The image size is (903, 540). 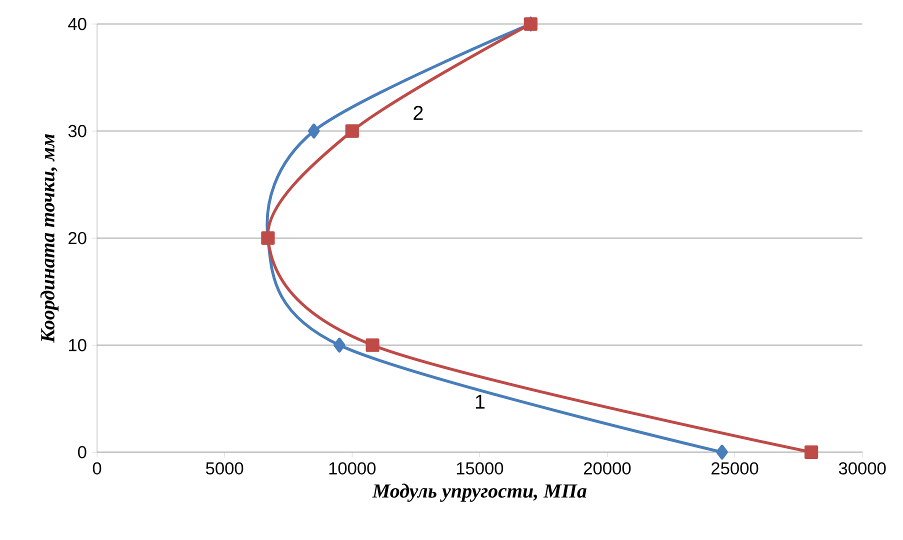 What do you see at coordinates (418, 113) in the screenshot?
I see `series-label: 2` at bounding box center [418, 113].